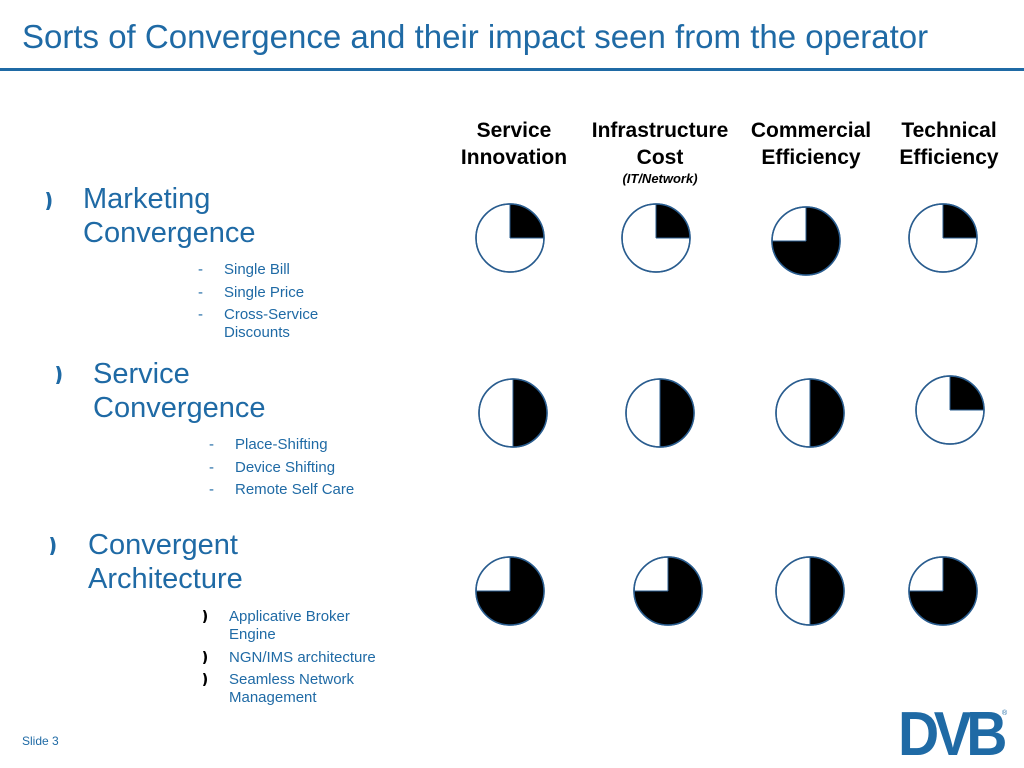 Image resolution: width=1024 pixels, height=768 pixels. Describe the element at coordinates (285, 467) in the screenshot. I see `list-item-text: Device Shifting` at that location.